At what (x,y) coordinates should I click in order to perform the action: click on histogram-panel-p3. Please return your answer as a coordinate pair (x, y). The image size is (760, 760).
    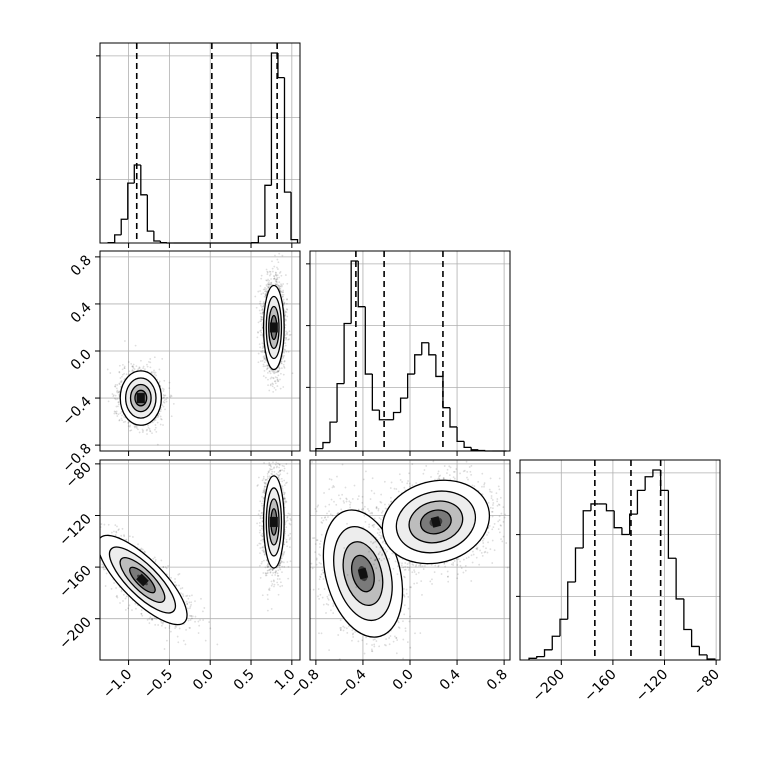
    Looking at the image, I should click on (618, 560).